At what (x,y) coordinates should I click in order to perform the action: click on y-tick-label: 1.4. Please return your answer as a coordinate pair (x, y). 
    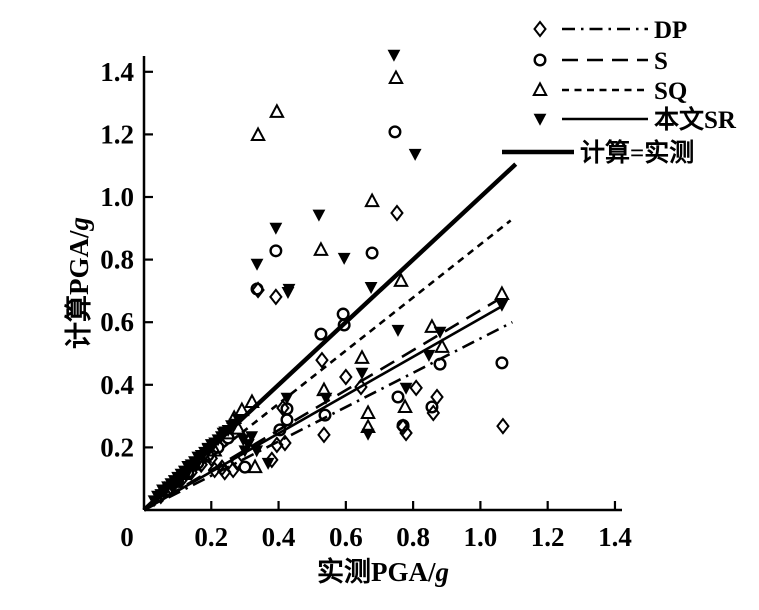
    Looking at the image, I should click on (117, 72).